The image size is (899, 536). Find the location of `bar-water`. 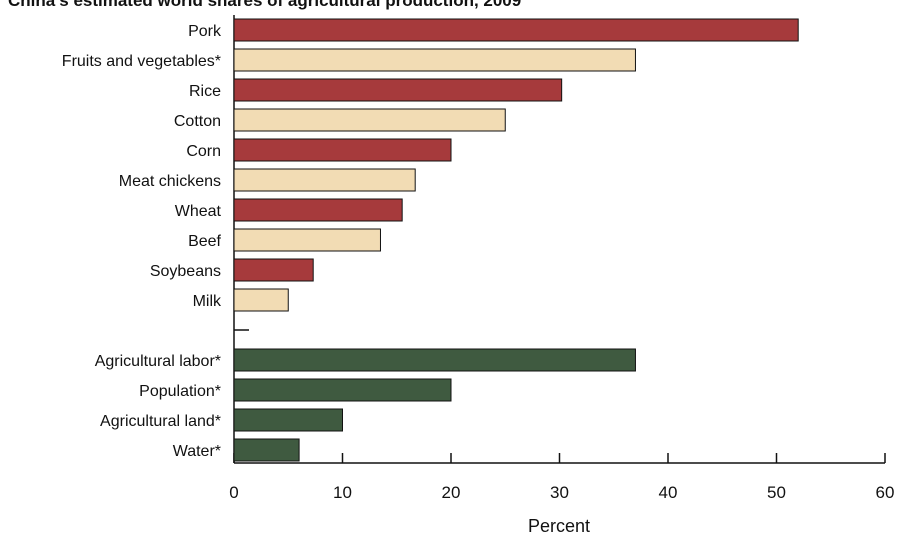

bar-water is located at coordinates (266, 450).